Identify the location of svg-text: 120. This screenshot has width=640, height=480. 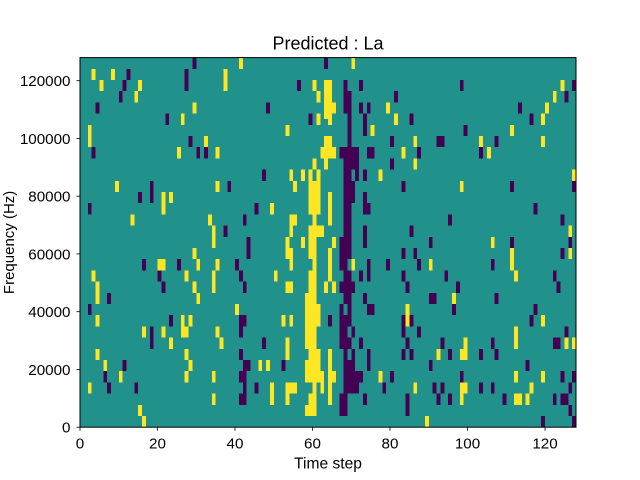
(544, 444).